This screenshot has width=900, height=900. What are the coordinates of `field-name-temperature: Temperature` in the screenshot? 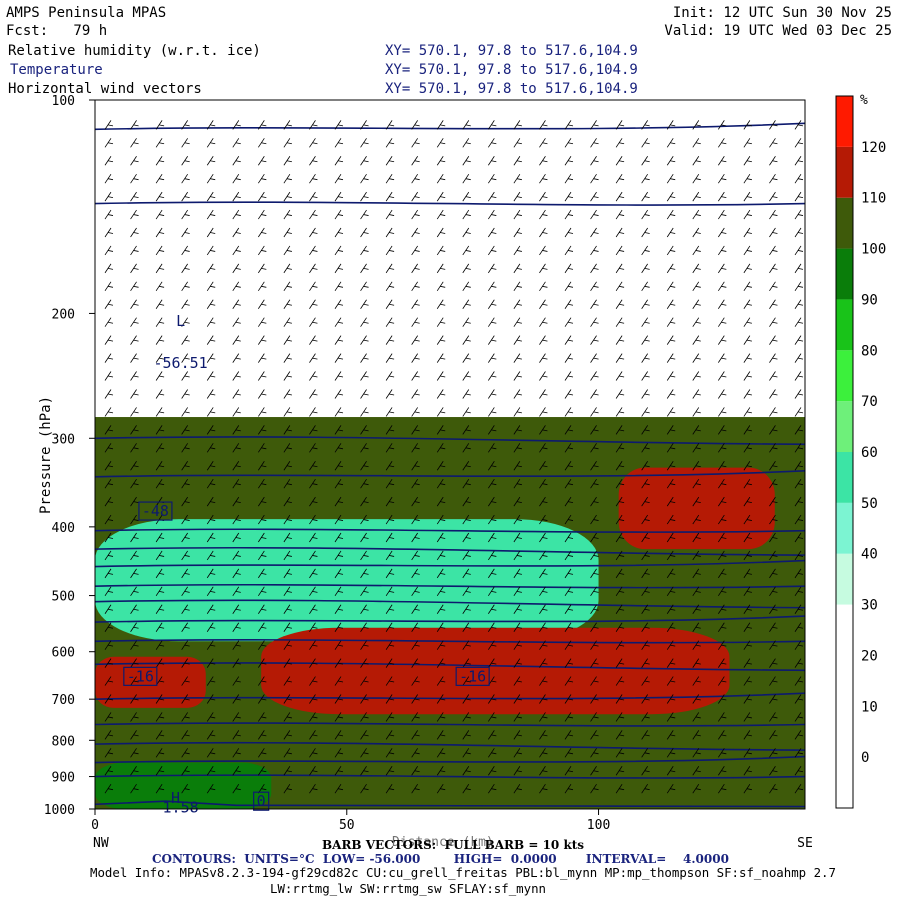 It's located at (56, 70).